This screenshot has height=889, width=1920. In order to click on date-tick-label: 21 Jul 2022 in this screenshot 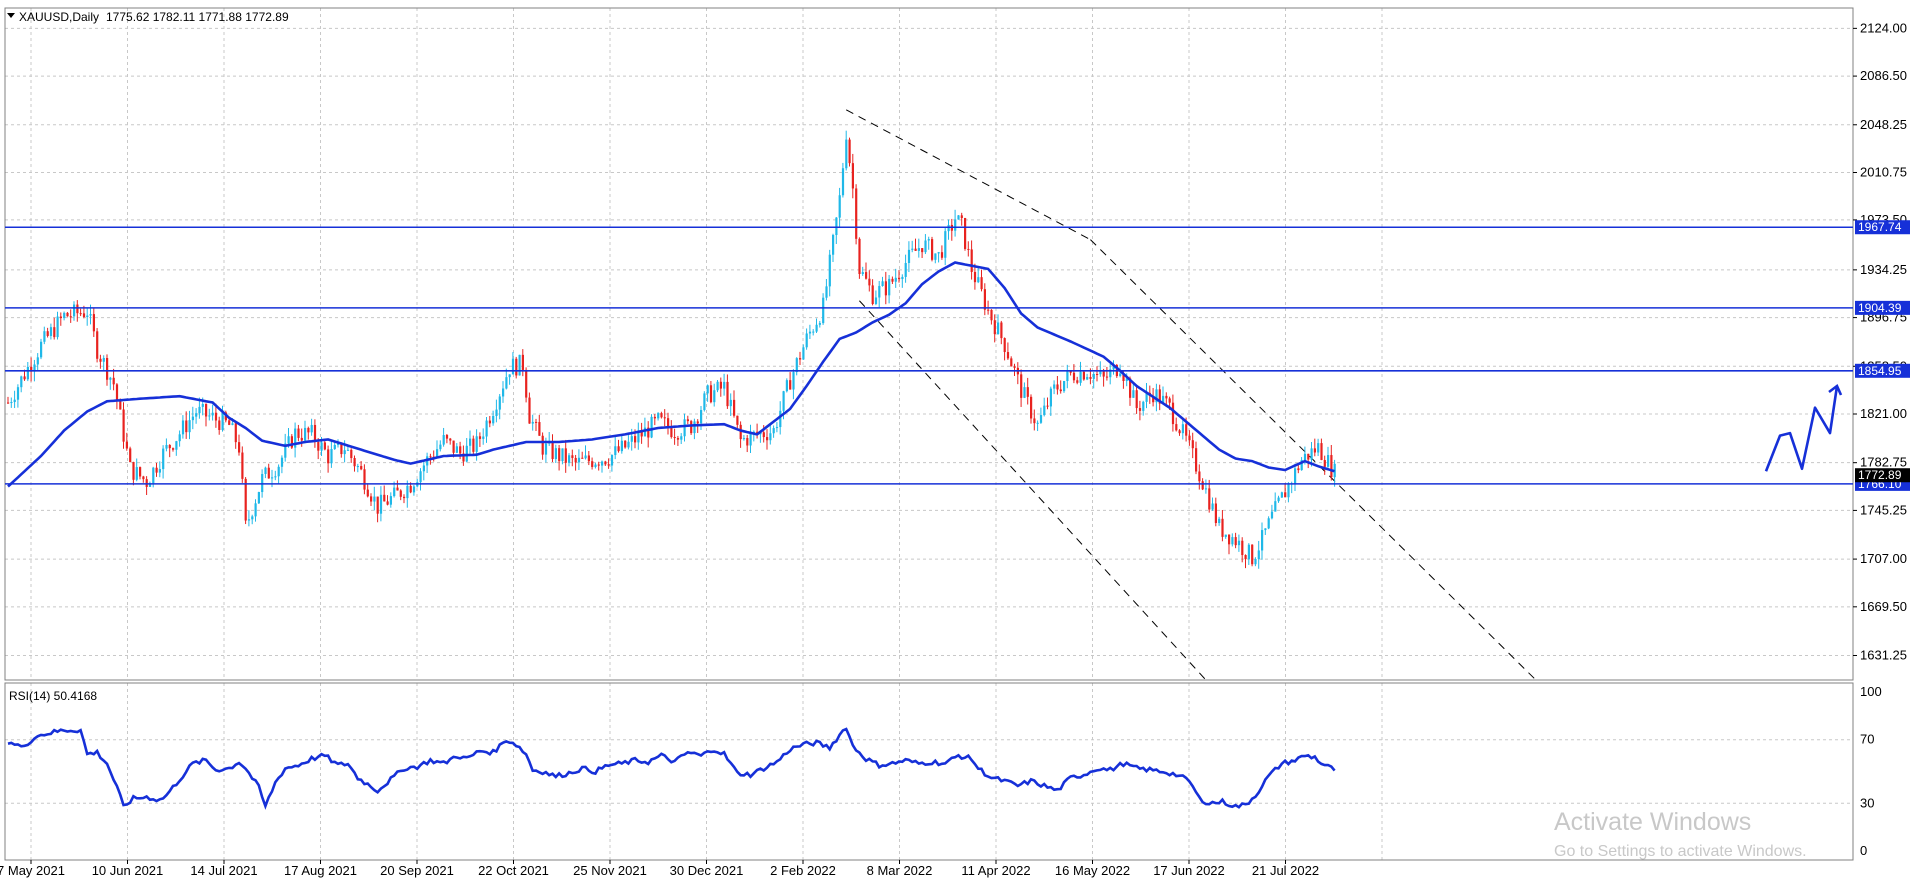, I will do `click(1285, 870)`.